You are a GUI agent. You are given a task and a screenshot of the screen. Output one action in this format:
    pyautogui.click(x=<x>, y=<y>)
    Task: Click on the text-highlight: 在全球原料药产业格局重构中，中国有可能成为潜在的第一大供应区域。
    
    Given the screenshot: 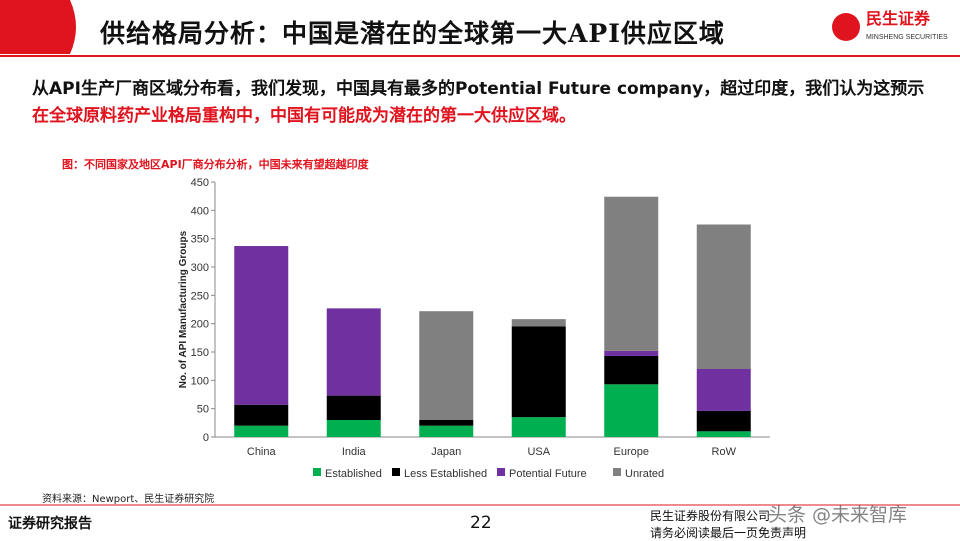 What is the action you would take?
    pyautogui.click(x=304, y=116)
    